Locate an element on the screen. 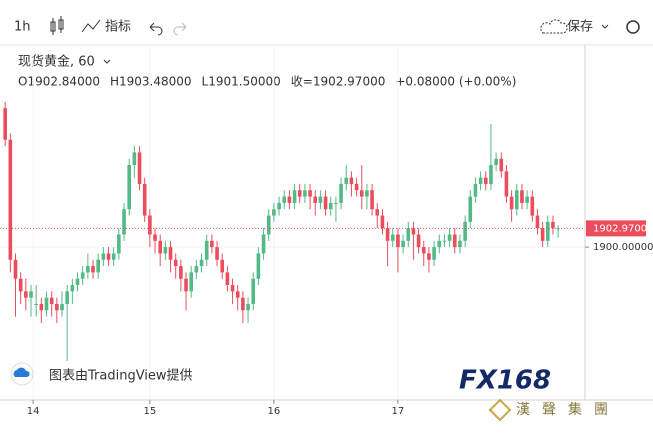 The height and width of the screenshot is (434, 653). indicators-button: 指标 is located at coordinates (118, 27).